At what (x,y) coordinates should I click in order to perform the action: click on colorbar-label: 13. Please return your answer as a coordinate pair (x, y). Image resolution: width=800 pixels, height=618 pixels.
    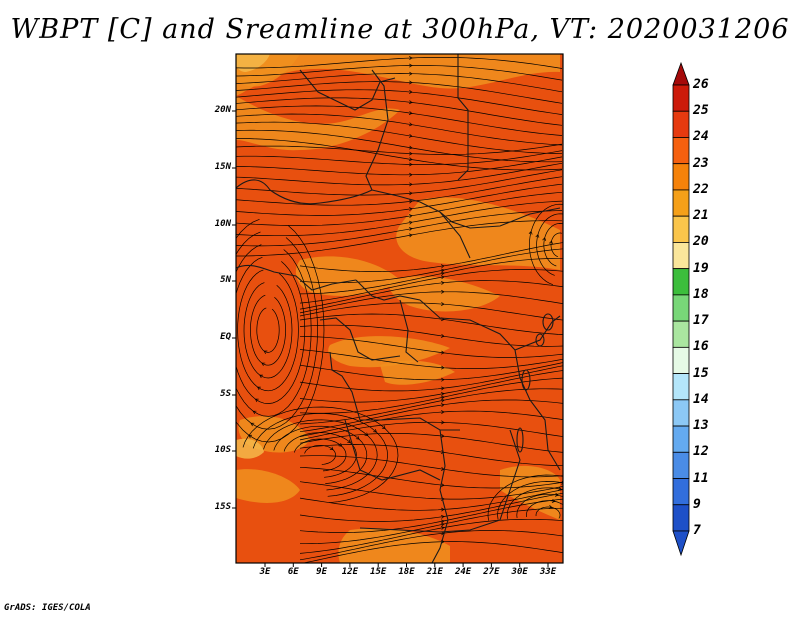
    Looking at the image, I should click on (701, 426).